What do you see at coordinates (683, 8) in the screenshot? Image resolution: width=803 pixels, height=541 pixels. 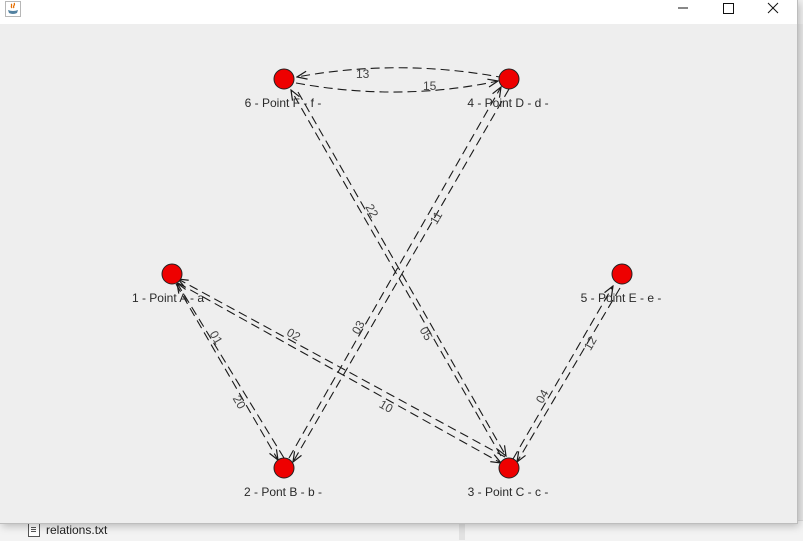 I see `minimize-icon` at bounding box center [683, 8].